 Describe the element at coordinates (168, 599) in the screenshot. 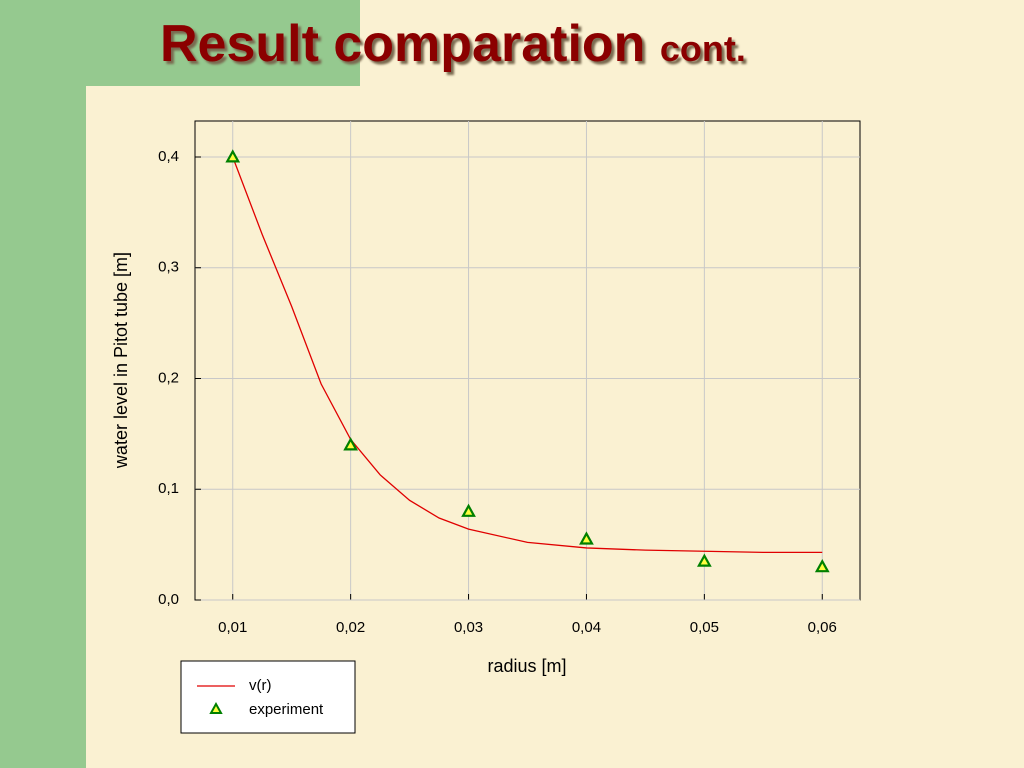

I see `y-tick-label: 0,0` at that location.